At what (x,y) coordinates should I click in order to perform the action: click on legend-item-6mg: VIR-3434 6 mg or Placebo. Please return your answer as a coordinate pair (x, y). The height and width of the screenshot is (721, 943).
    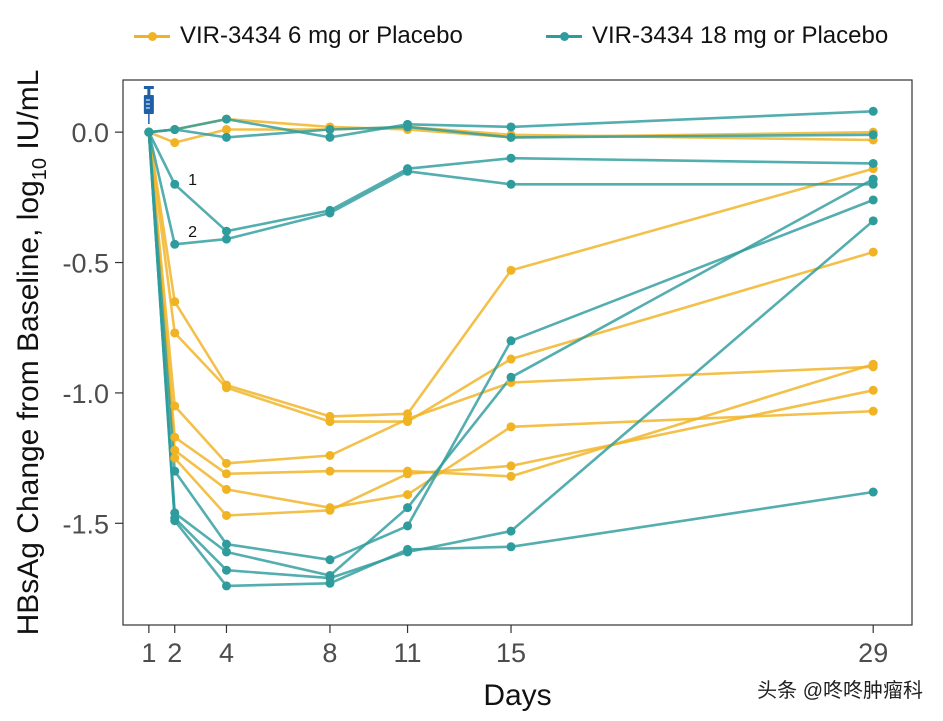
    Looking at the image, I should click on (298, 36).